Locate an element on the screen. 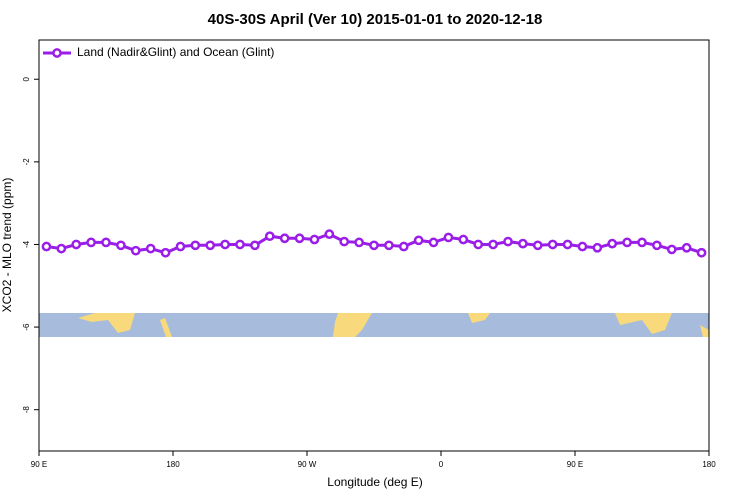 The width and height of the screenshot is (750, 500). y-tick-label: -2 is located at coordinates (26, 162).